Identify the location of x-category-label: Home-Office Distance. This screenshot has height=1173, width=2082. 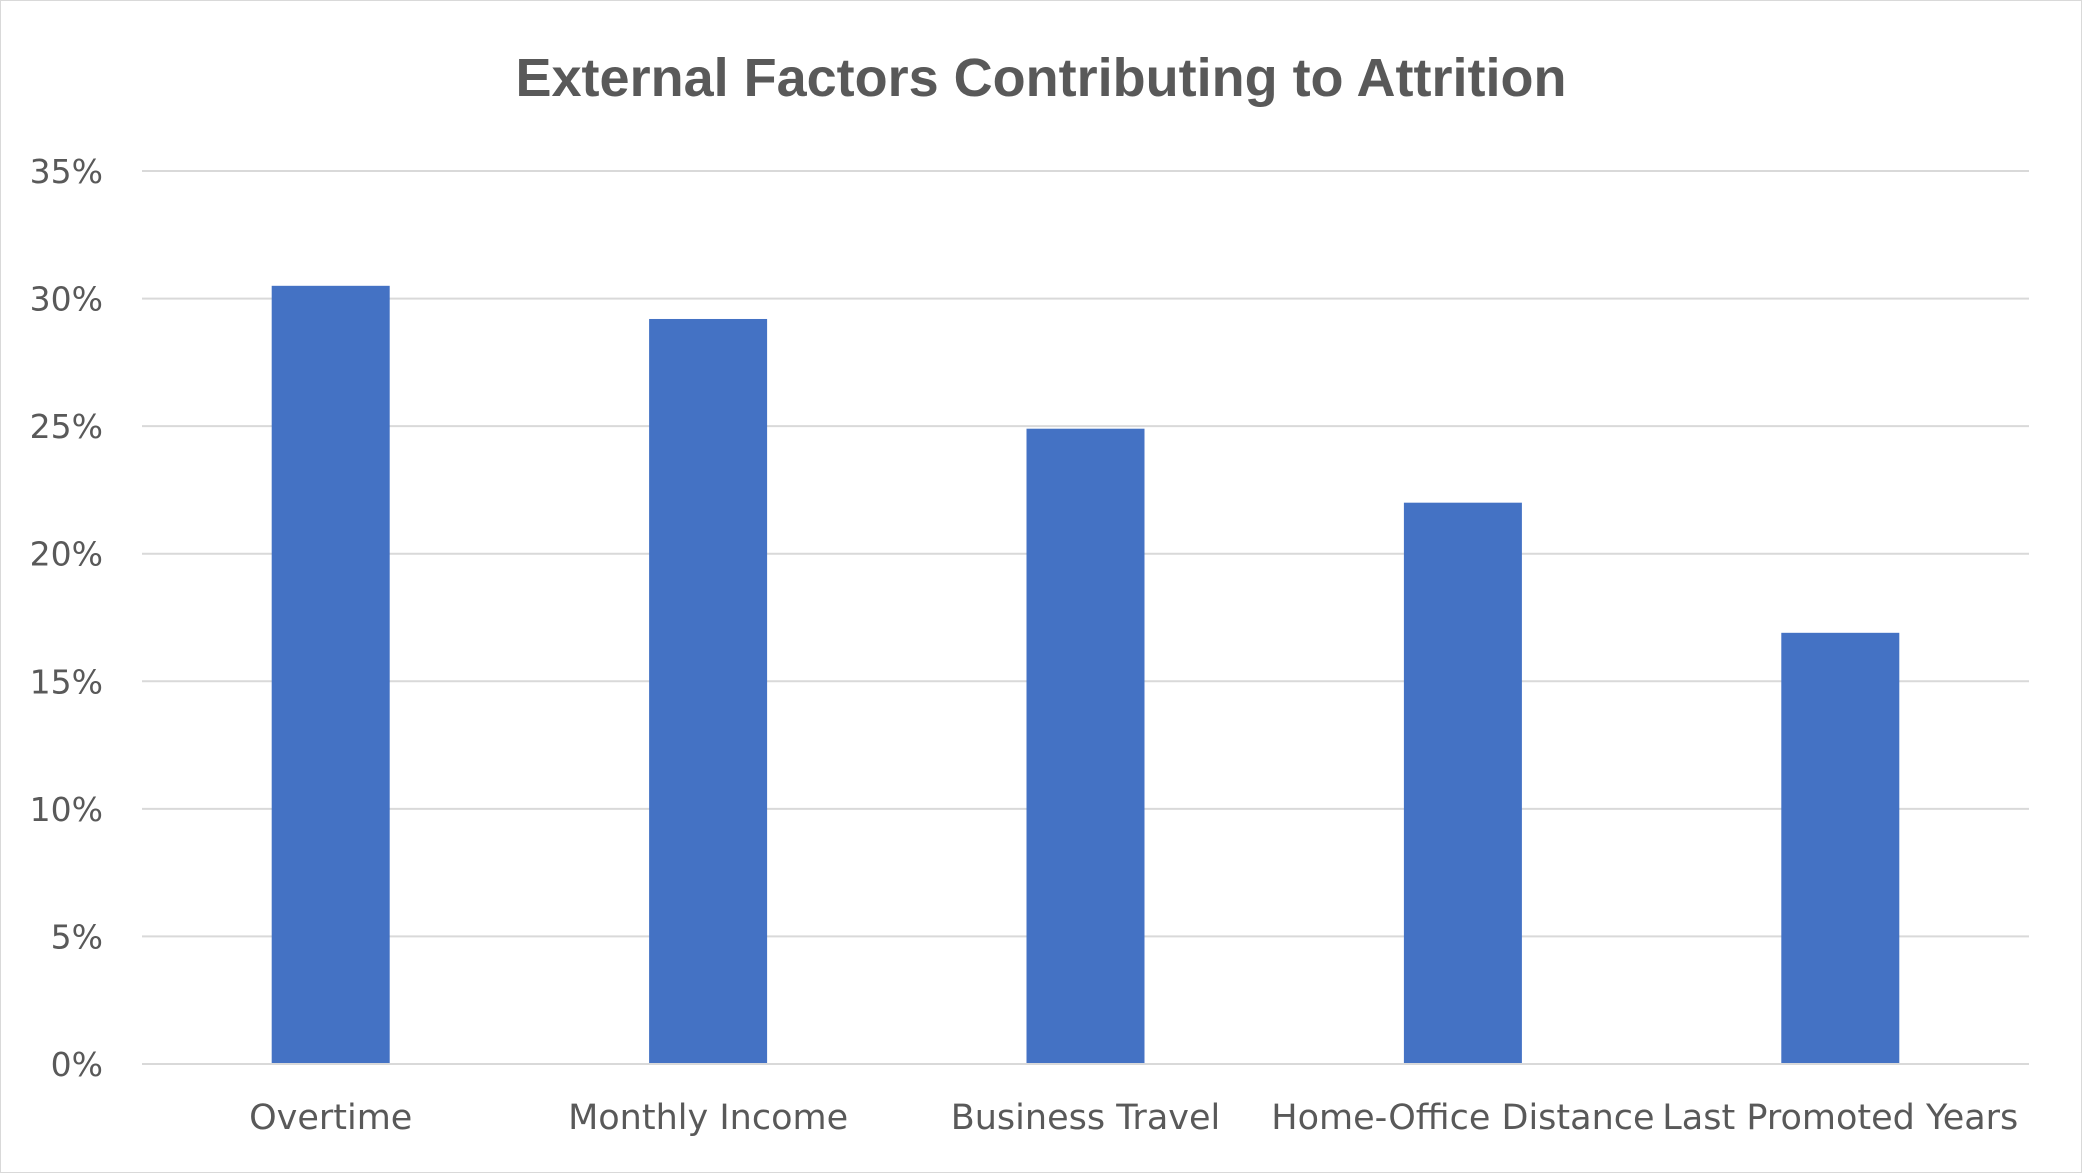
(1462, 1118).